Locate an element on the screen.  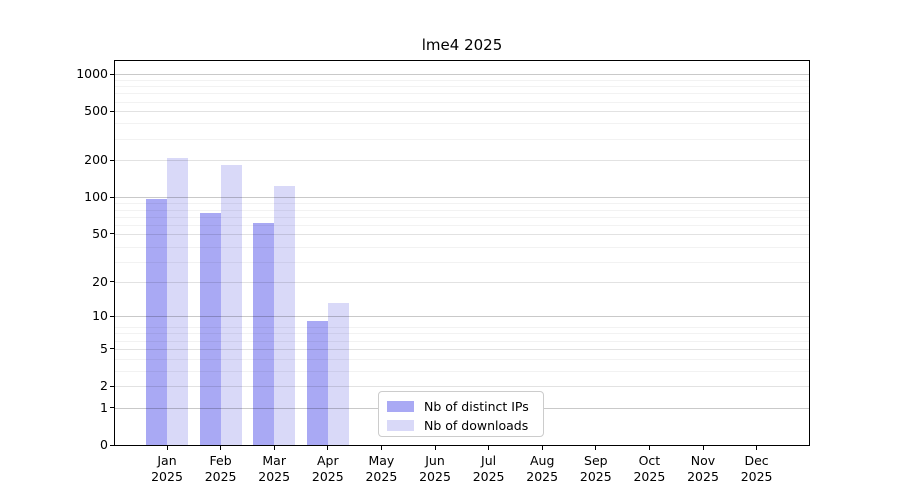
bar-downloads-feb is located at coordinates (231, 305).